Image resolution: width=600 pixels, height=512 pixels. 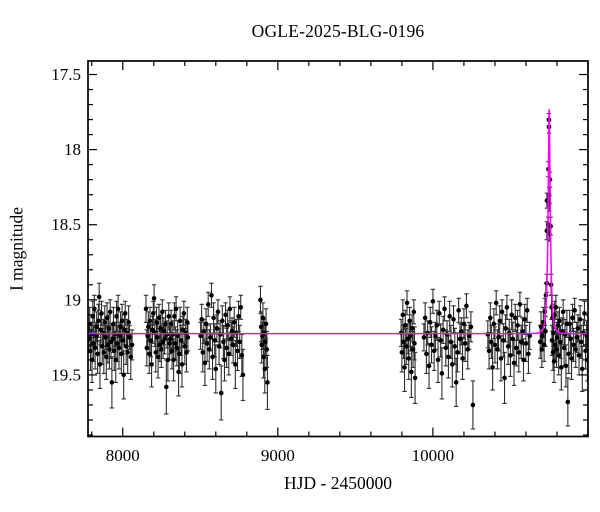 I want to click on y-tick-label: 18, so click(x=72, y=149).